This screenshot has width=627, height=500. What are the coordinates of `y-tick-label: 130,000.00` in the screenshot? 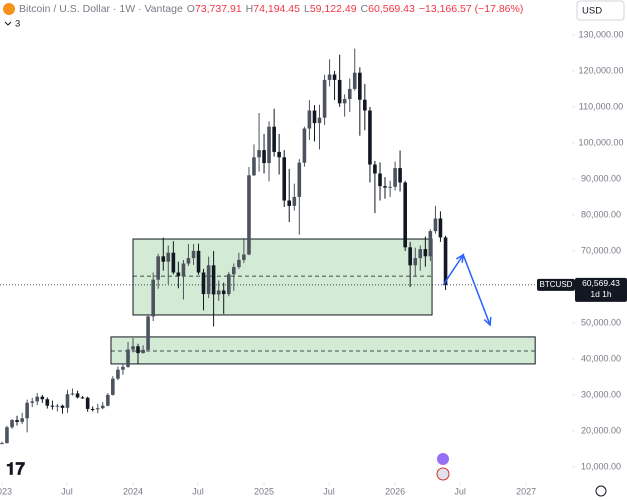 It's located at (600, 34).